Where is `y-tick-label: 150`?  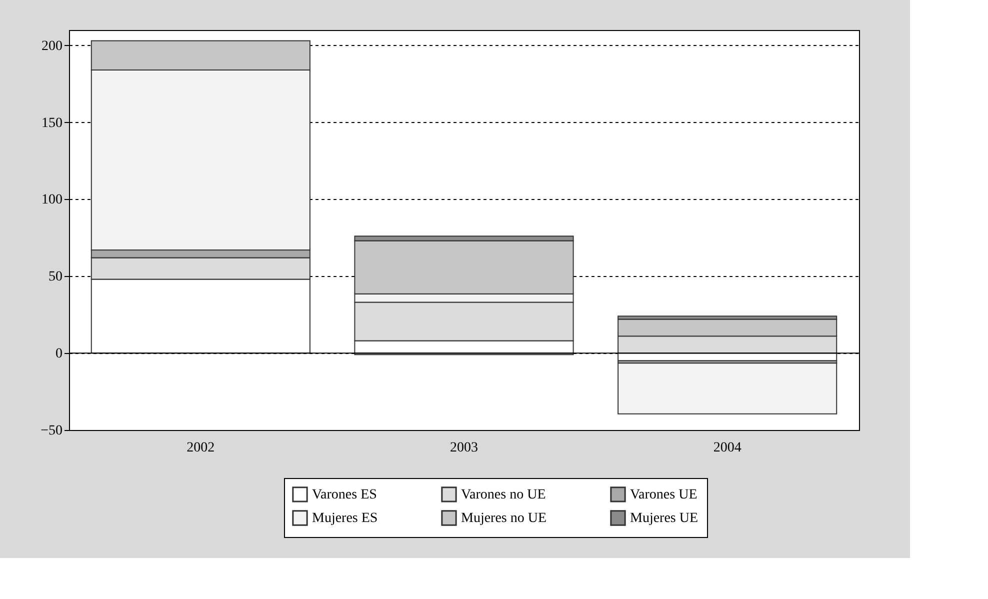 y-tick-label: 150 is located at coordinates (52, 123).